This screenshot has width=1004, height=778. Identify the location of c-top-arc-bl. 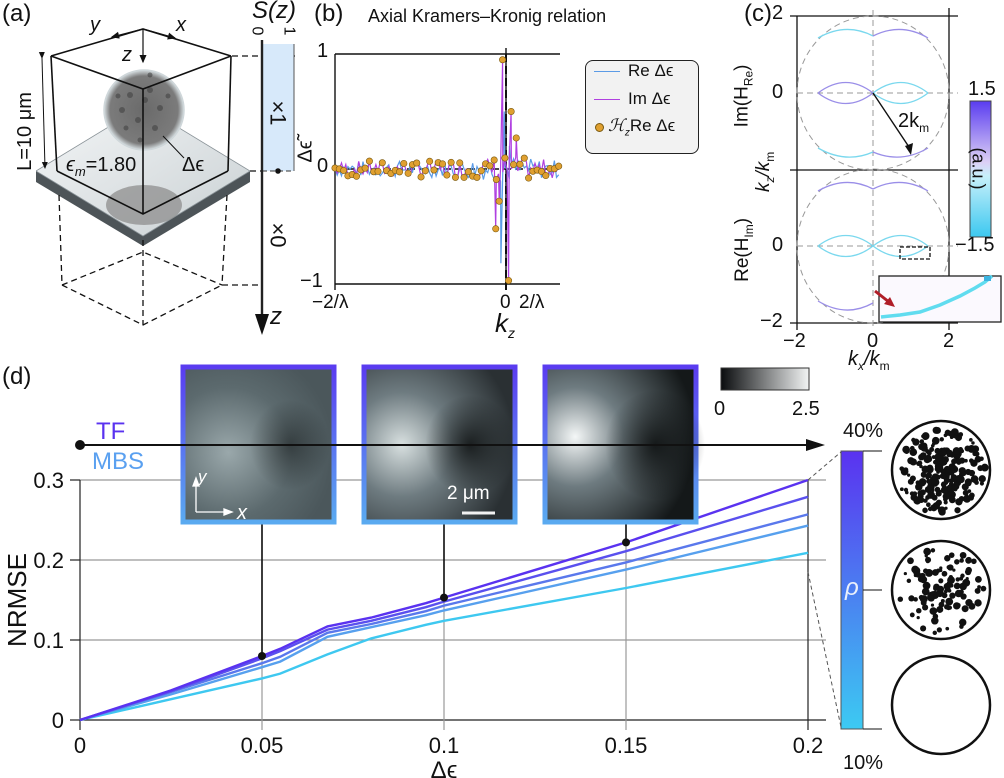
(845, 152).